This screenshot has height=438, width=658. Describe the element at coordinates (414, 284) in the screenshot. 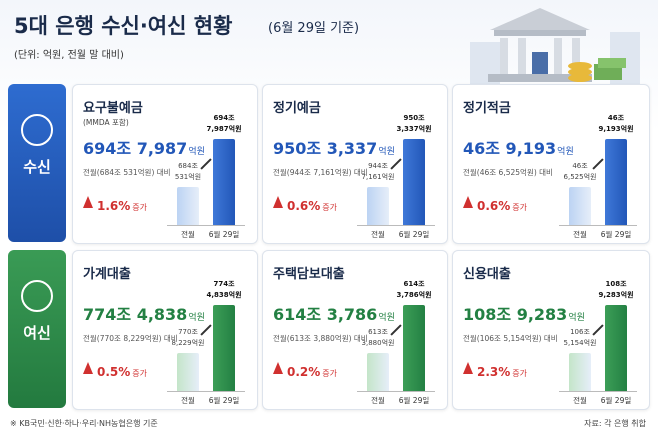

I see `bar-label-line: 614조` at that location.